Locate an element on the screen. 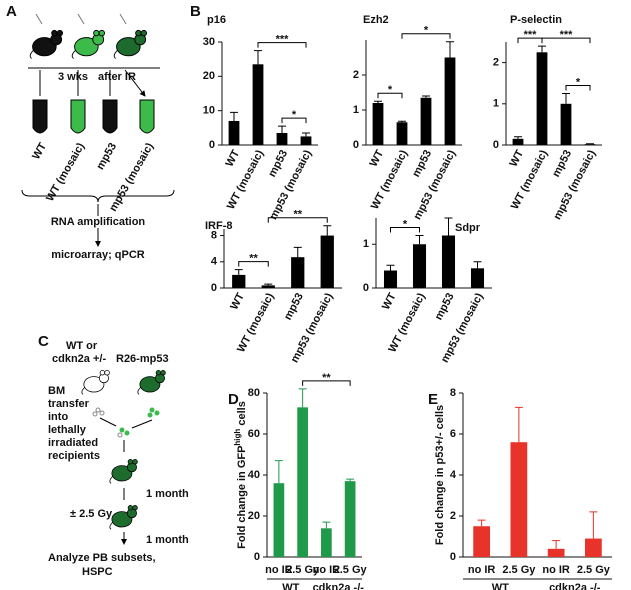 This screenshot has height=590, width=631. y-tick-label: 30 is located at coordinates (209, 42).